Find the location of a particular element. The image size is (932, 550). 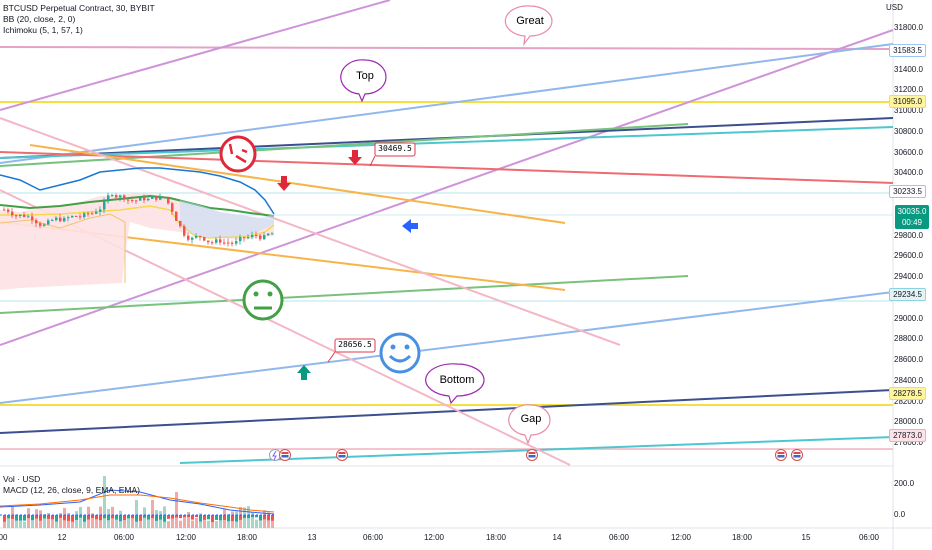

lightning-icon is located at coordinates (275, 455).